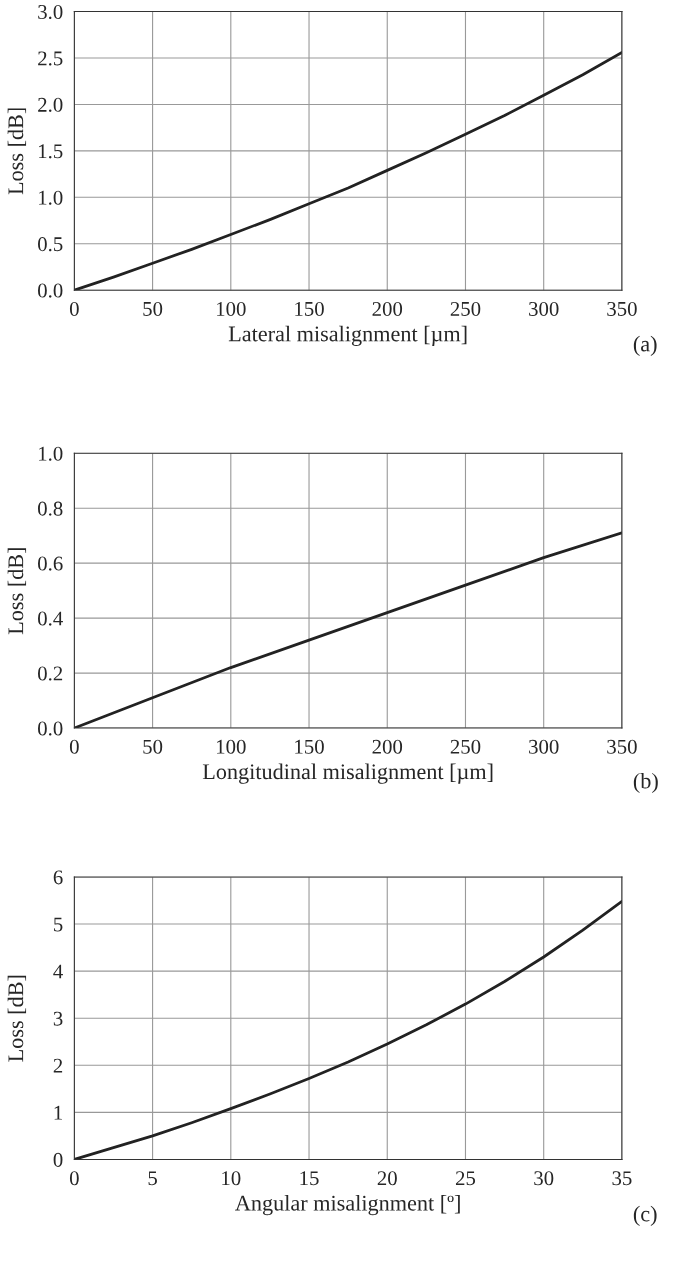 Image resolution: width=676 pixels, height=1284 pixels. I want to click on x-tick-label: 15, so click(309, 1178).